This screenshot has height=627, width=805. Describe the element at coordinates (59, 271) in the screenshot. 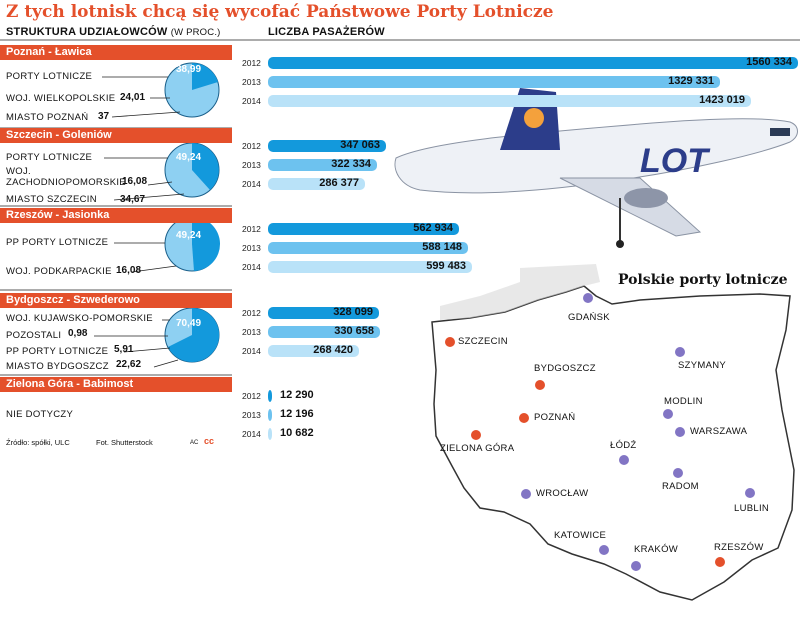

I see `shareholder-label: WOJ. PODKARPACKIE` at that location.